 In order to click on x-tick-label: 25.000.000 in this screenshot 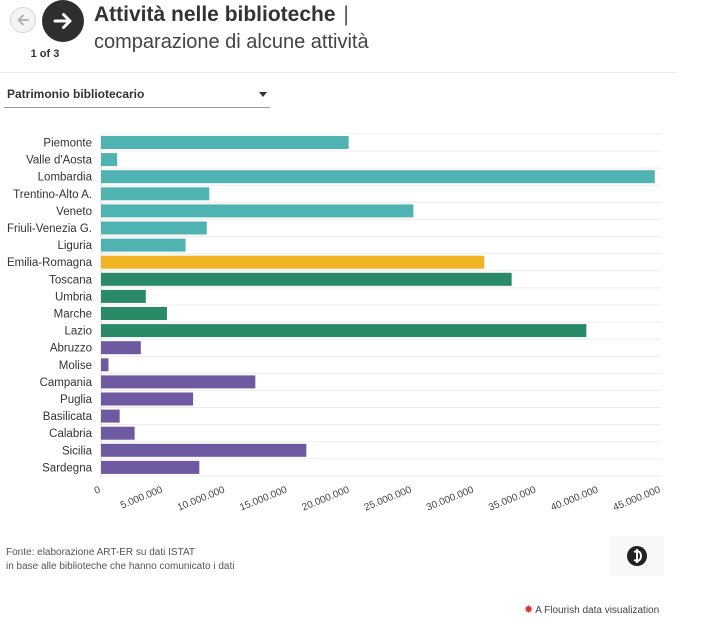, I will do `click(388, 498)`.